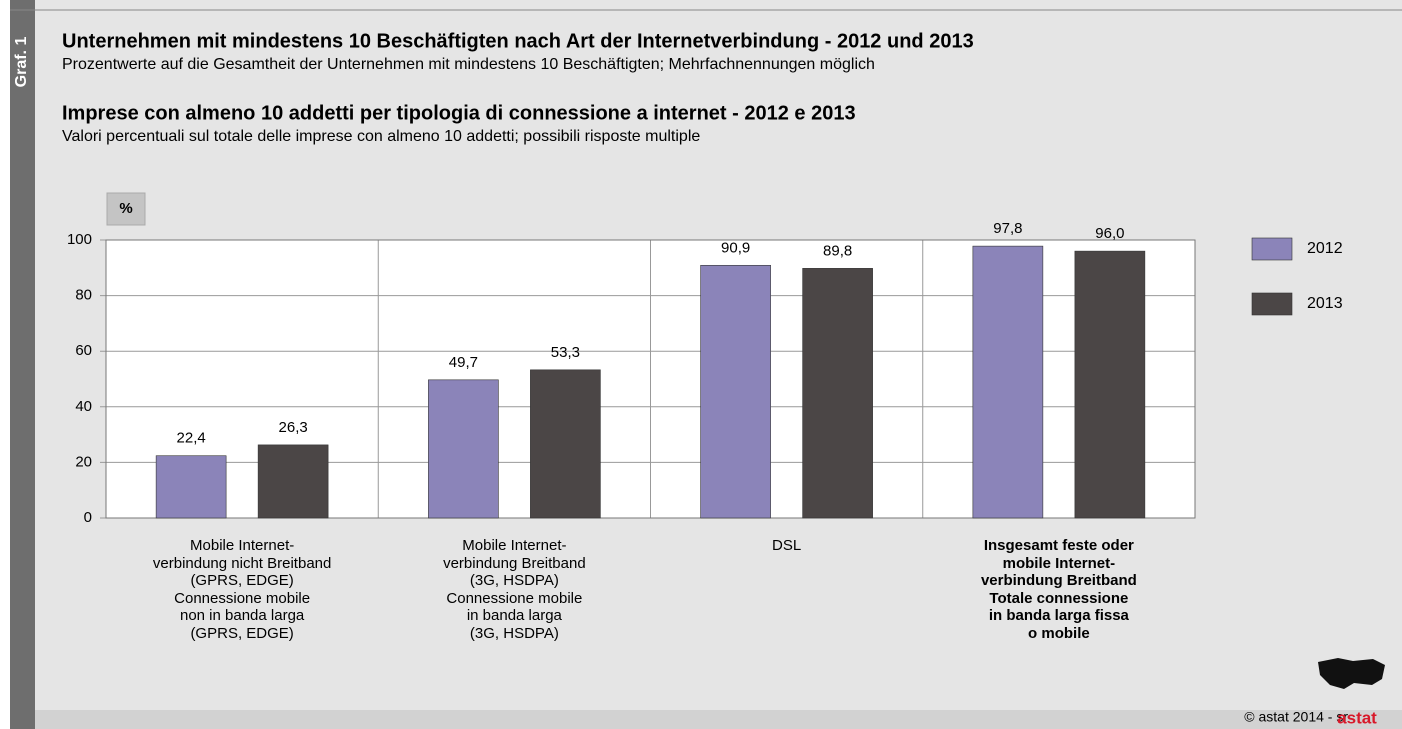 The image size is (1402, 729). I want to click on y-tick-label: 100, so click(79, 239).